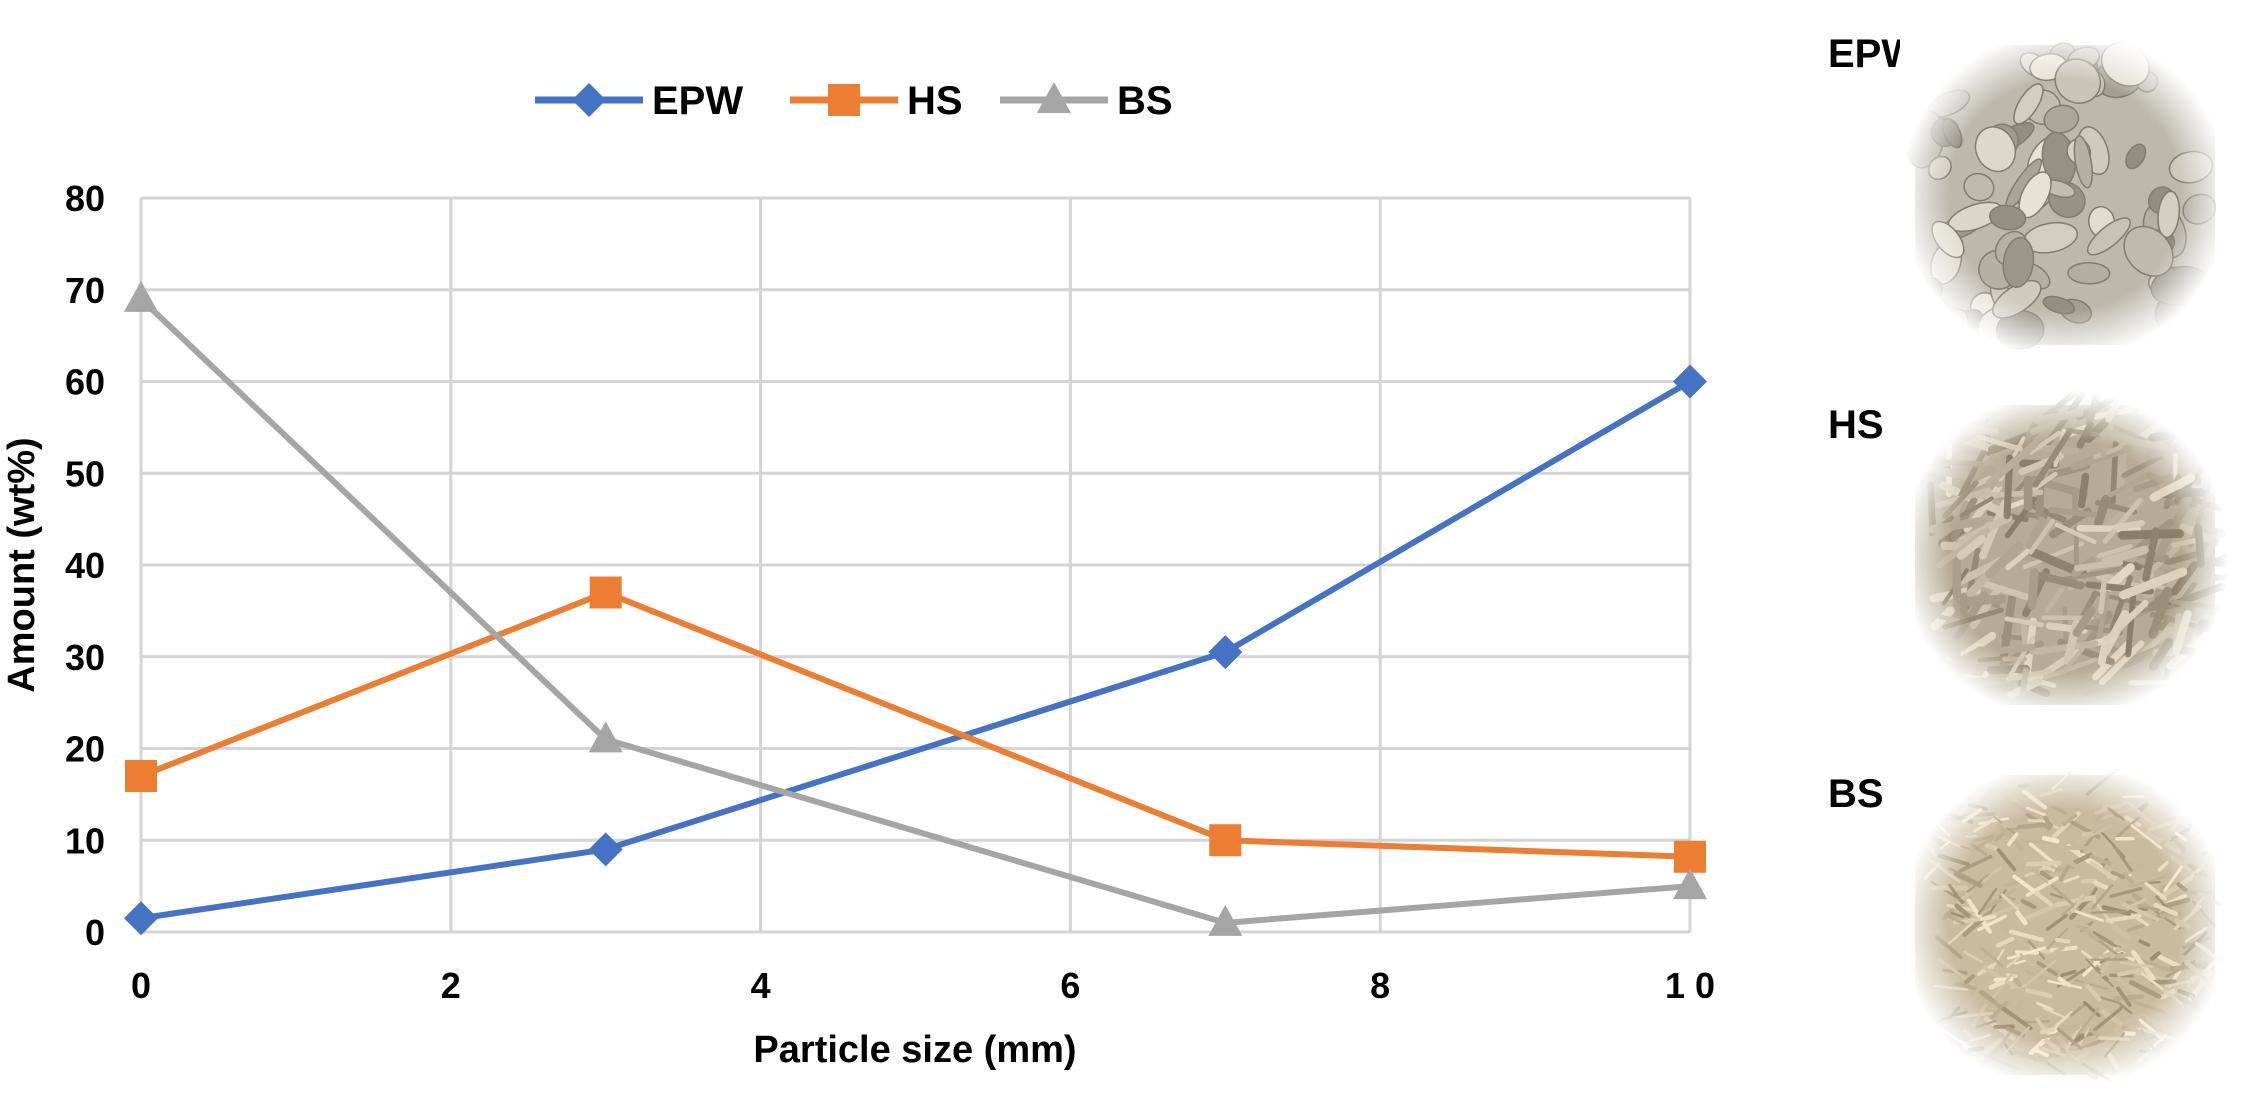 This screenshot has width=2258, height=1110. Describe the element at coordinates (85, 657) in the screenshot. I see `y-tick-label-30: 30` at that location.